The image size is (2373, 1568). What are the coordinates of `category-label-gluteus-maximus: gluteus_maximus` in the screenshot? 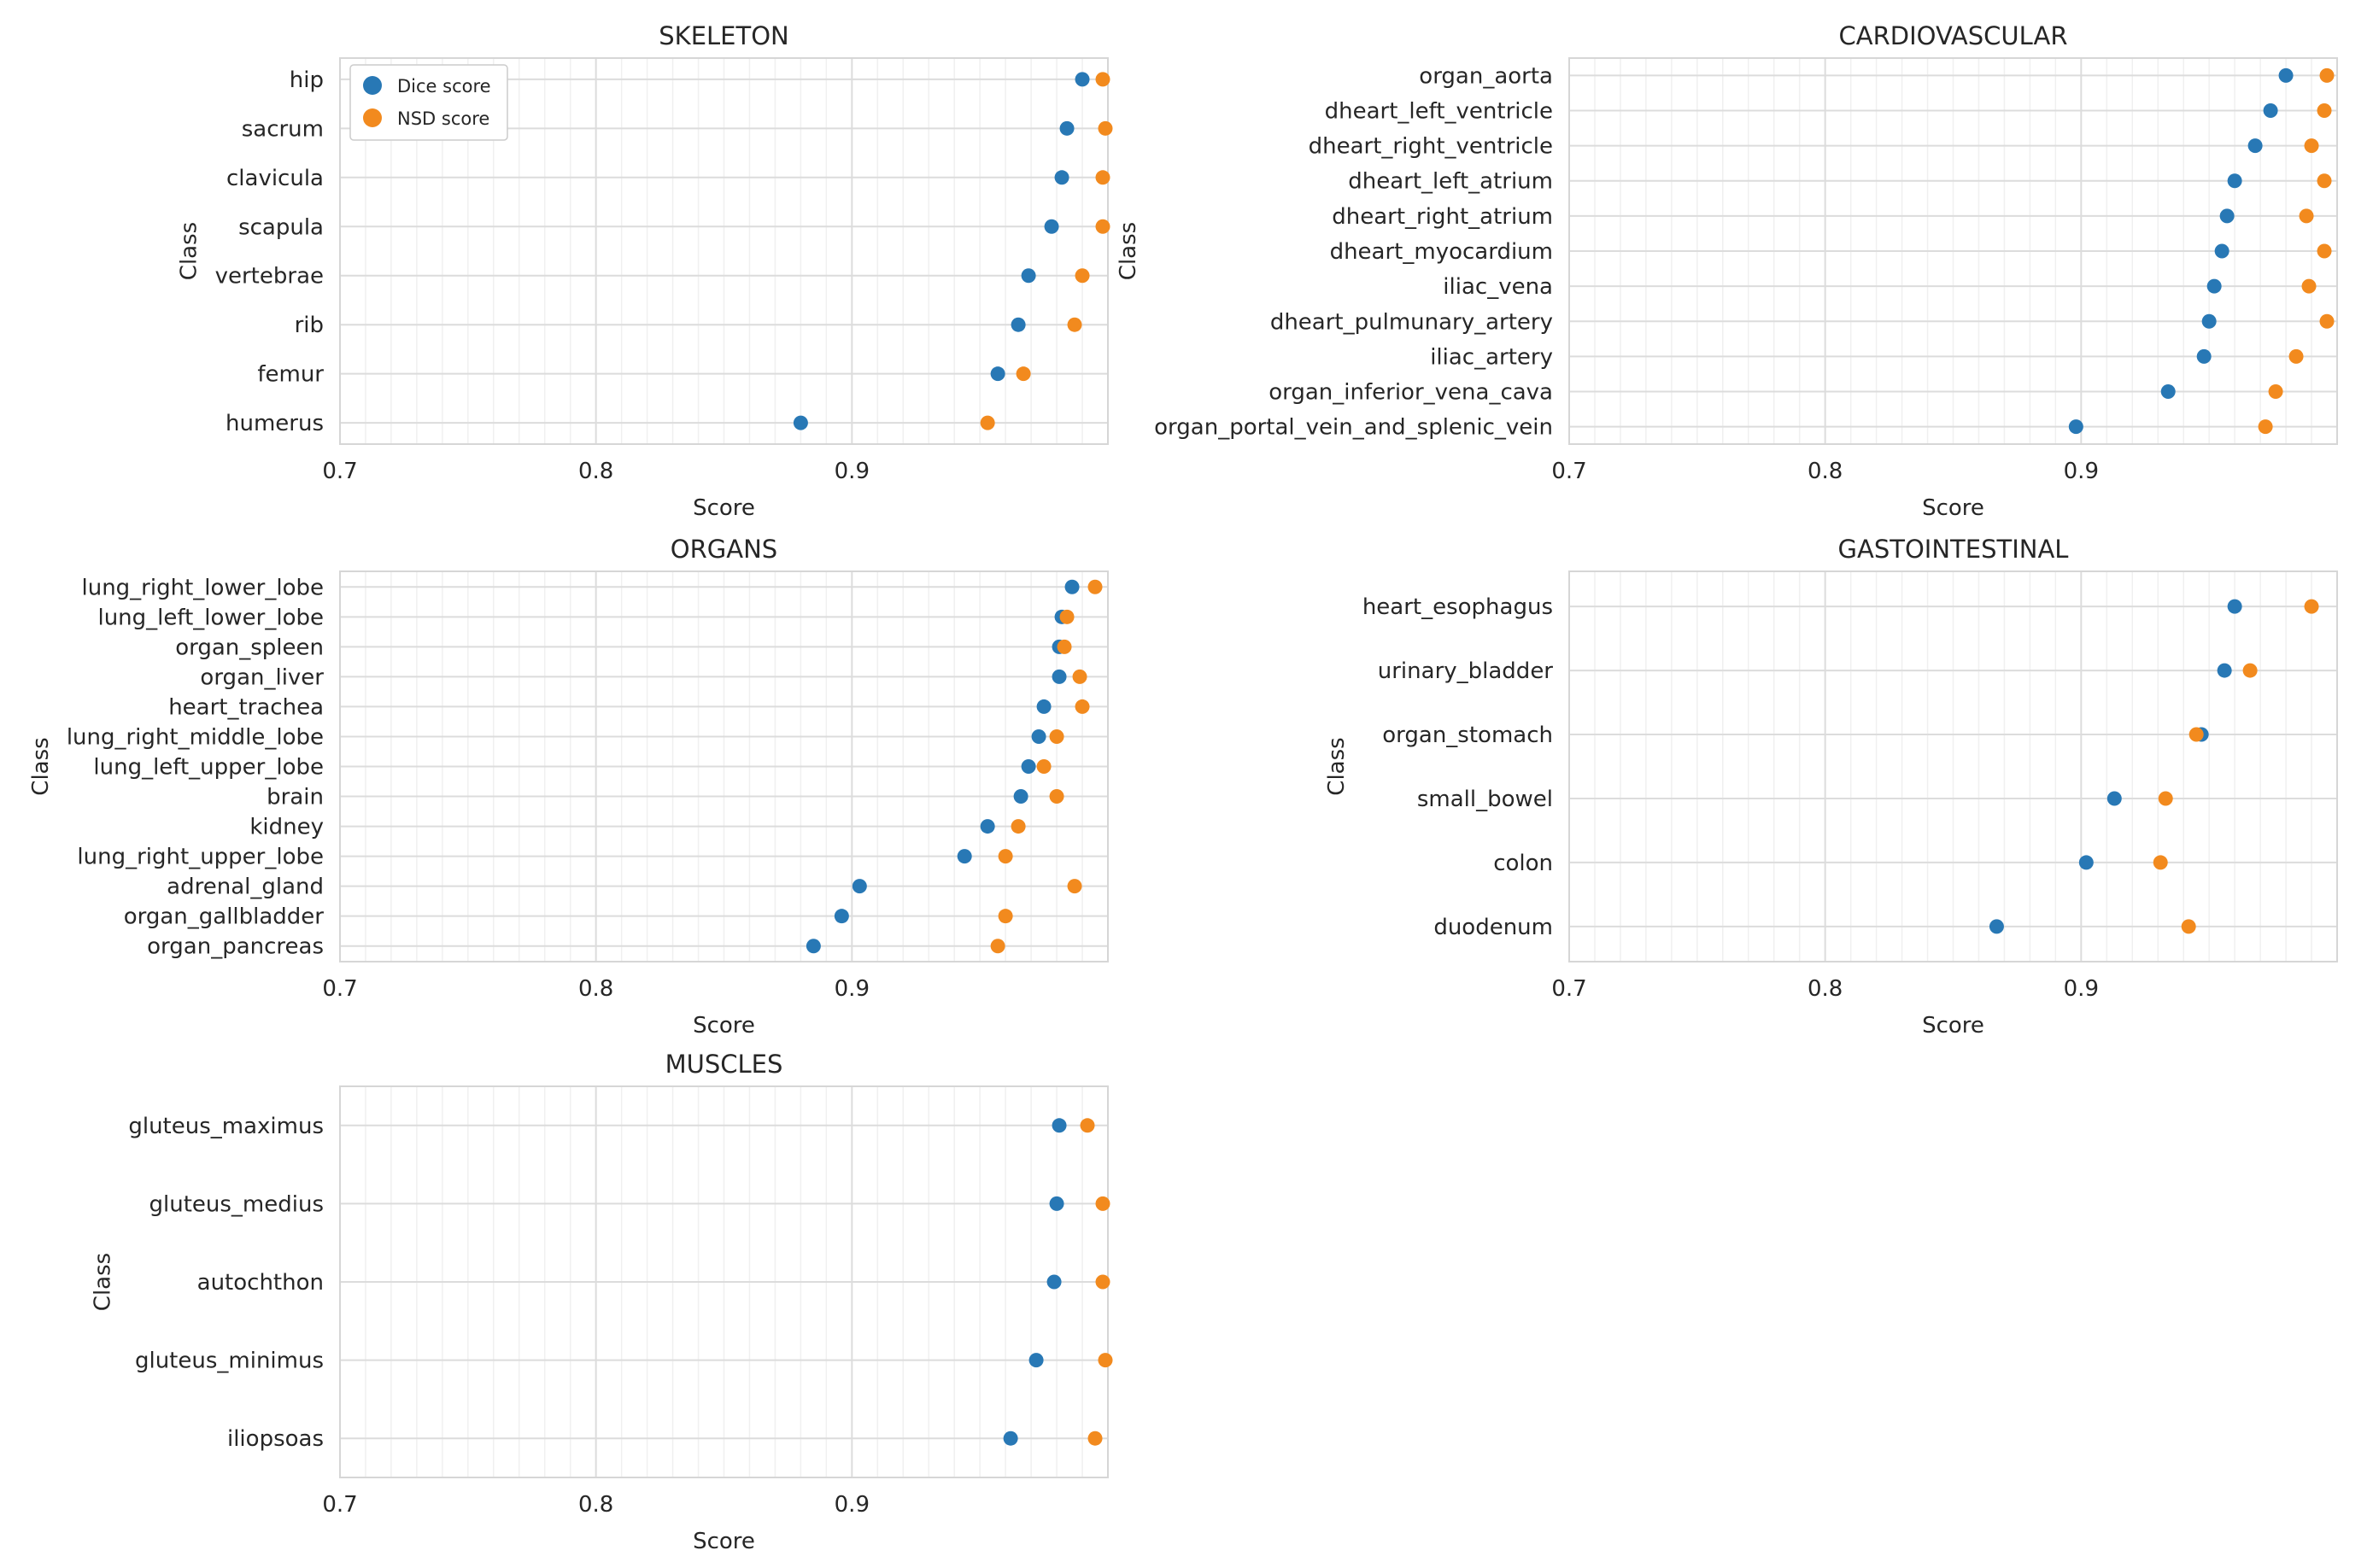 It's located at (226, 1126).